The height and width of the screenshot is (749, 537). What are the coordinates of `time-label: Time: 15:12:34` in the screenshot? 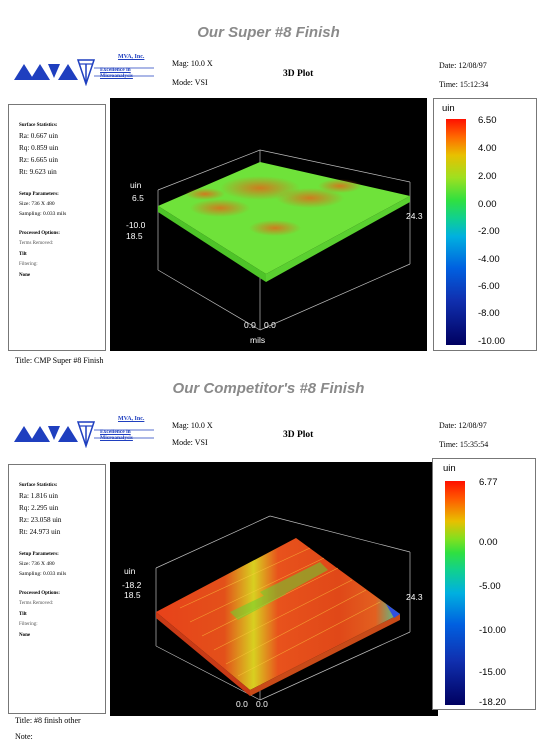 It's located at (464, 84).